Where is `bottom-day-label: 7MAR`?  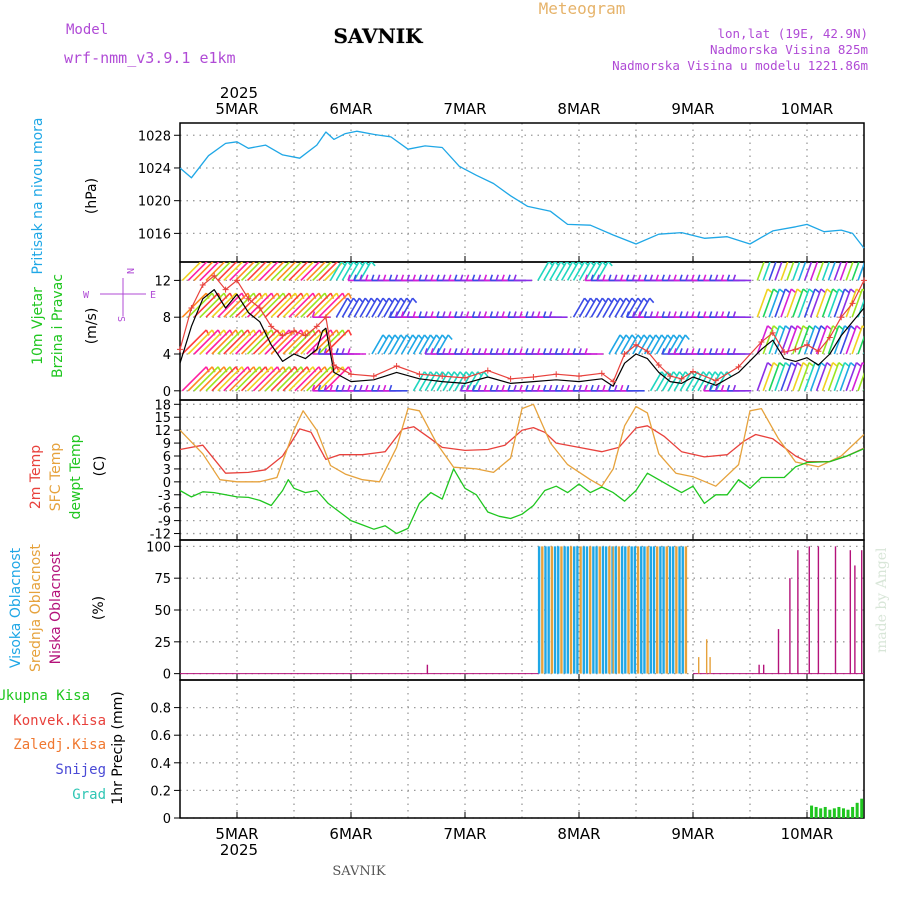
bottom-day-label: 7MAR is located at coordinates (464, 834).